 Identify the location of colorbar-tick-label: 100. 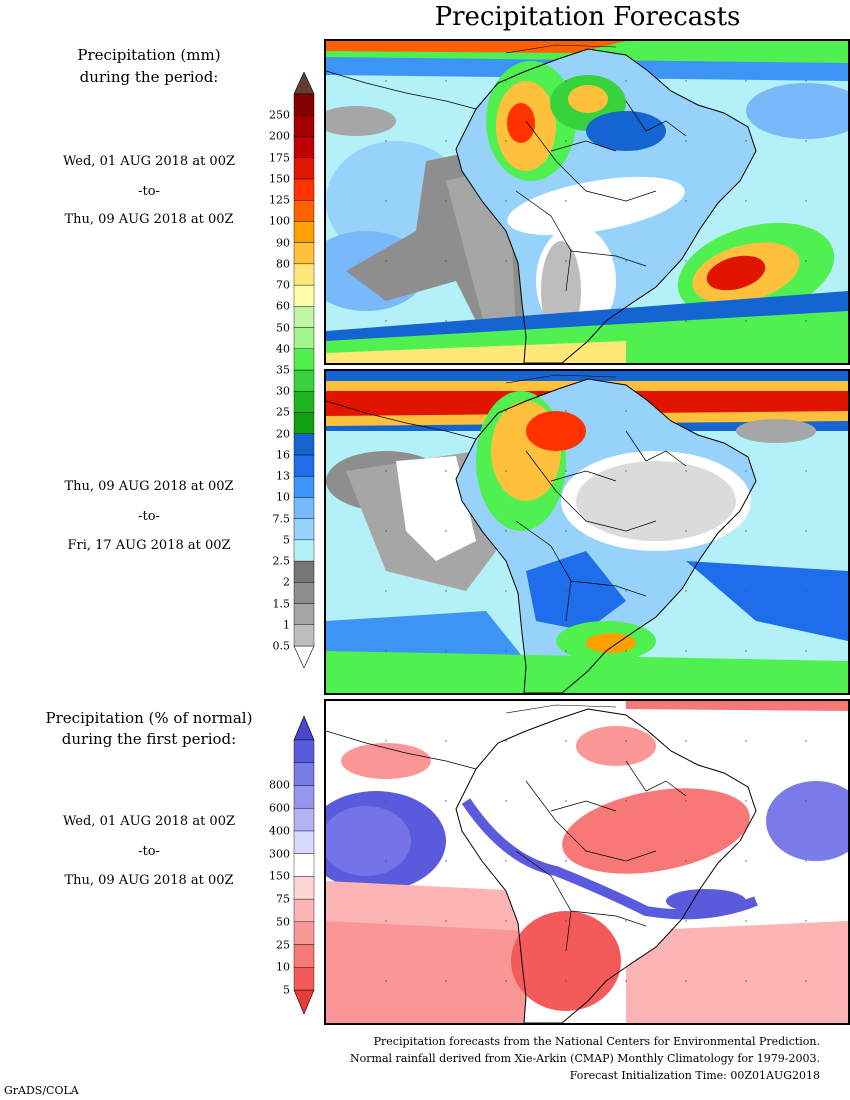
(279, 221).